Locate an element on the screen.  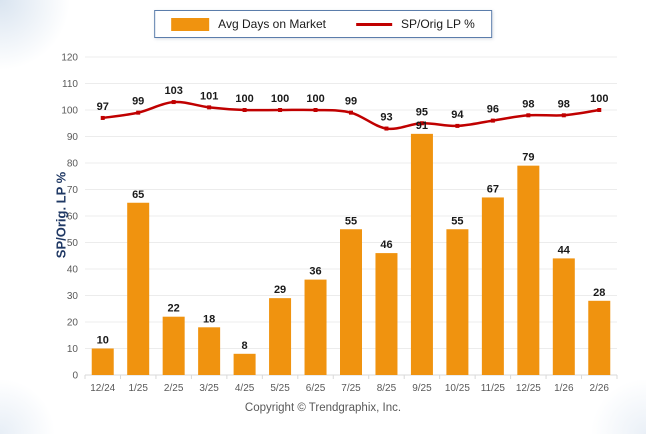
bar-value-label: 10 is located at coordinates (103, 341).